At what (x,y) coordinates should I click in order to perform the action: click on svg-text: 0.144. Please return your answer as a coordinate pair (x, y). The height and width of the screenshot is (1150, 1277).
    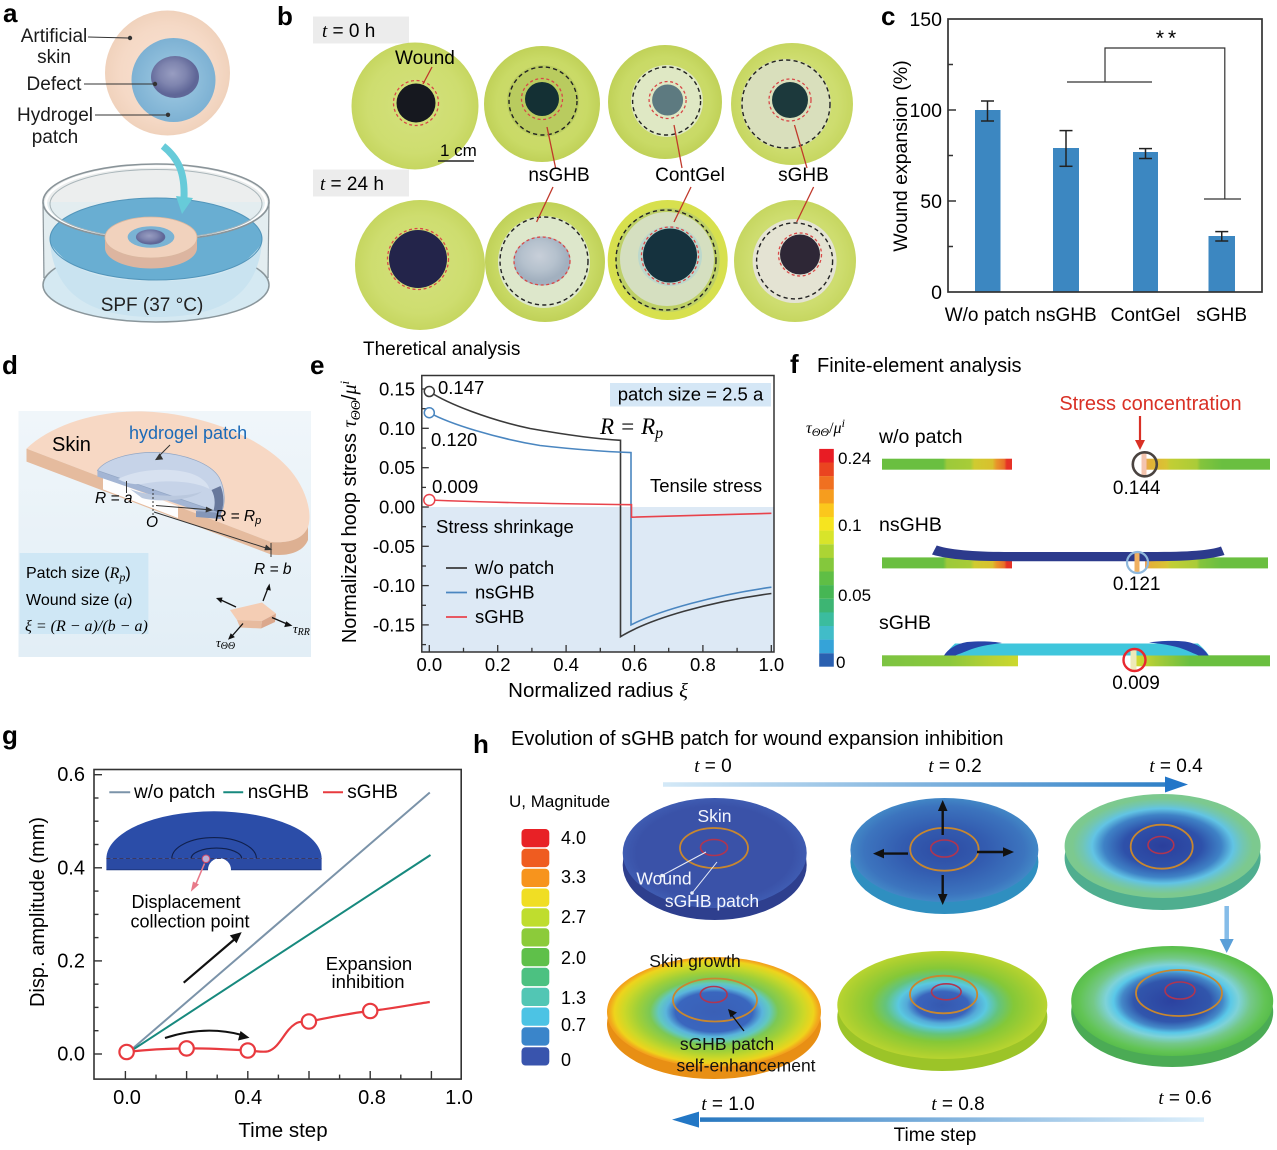
    Looking at the image, I should click on (1137, 488).